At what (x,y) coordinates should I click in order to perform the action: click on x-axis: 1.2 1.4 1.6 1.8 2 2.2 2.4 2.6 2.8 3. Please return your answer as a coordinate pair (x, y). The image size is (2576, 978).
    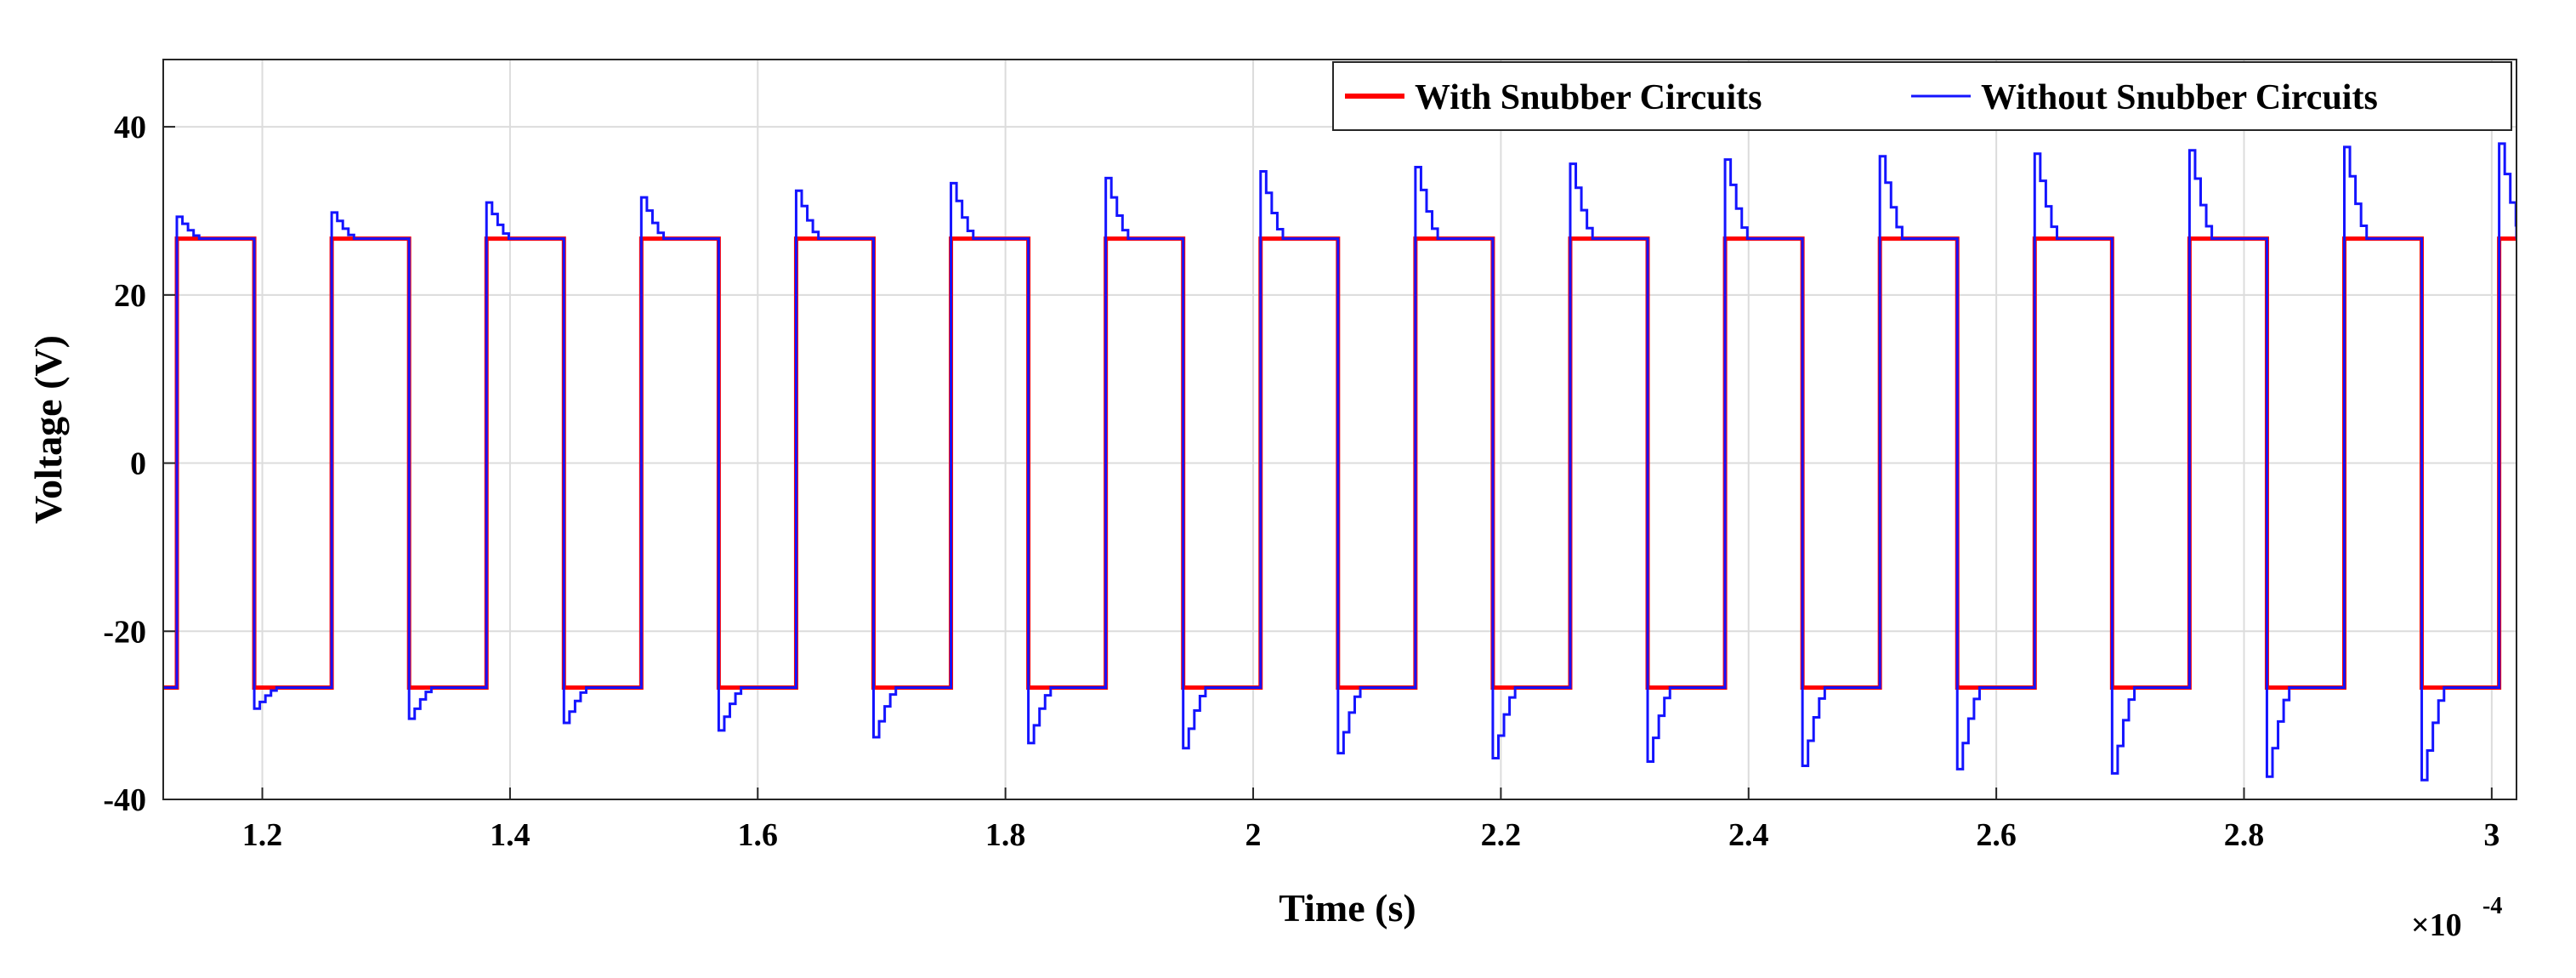
    Looking at the image, I should click on (1371, 820).